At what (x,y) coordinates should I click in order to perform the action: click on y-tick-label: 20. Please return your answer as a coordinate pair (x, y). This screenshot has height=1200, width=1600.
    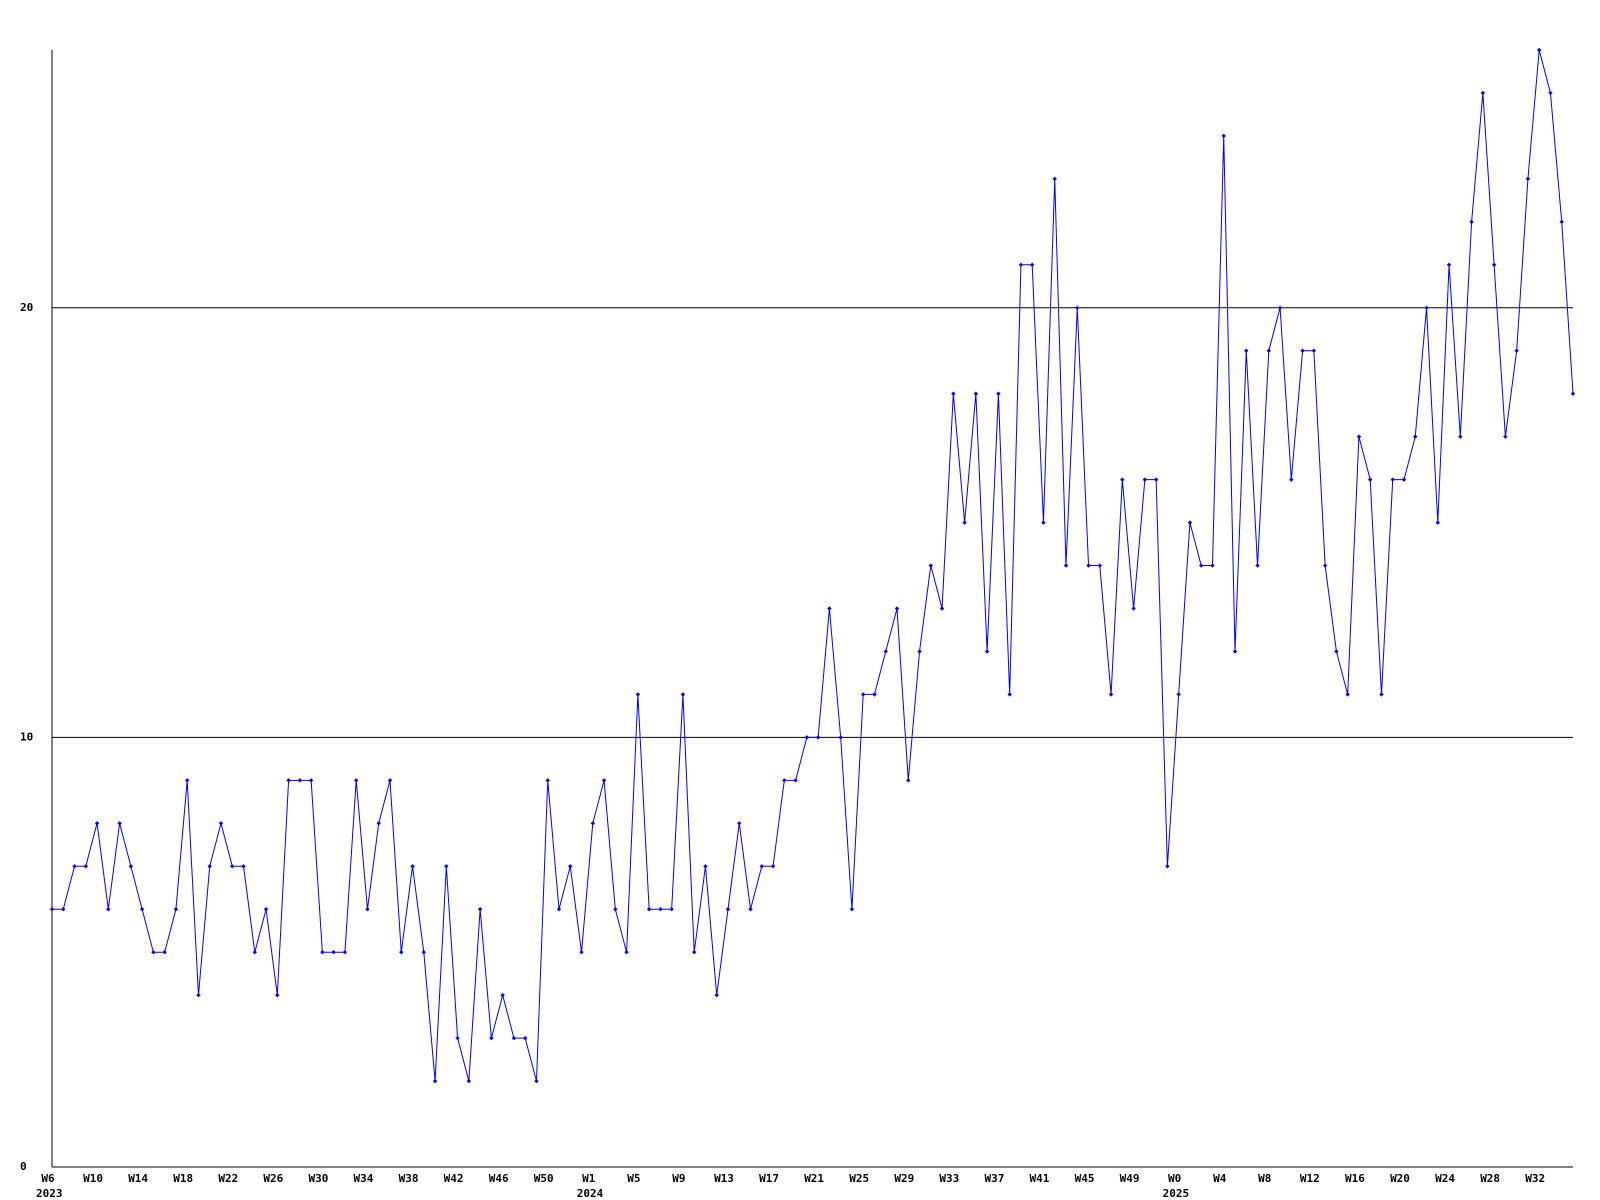
    Looking at the image, I should click on (26, 307).